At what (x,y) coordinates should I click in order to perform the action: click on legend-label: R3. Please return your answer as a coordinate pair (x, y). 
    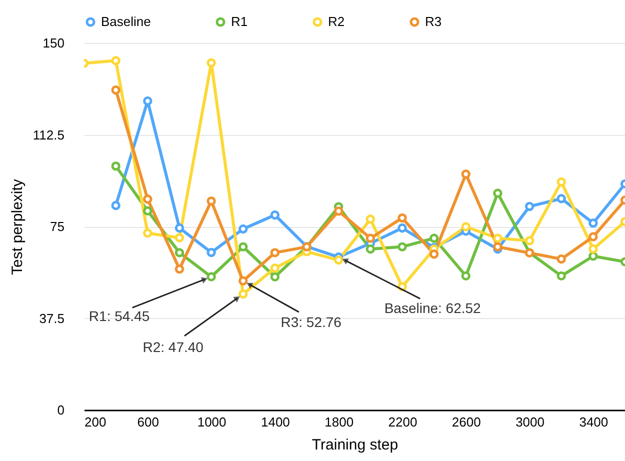
    Looking at the image, I should click on (433, 21).